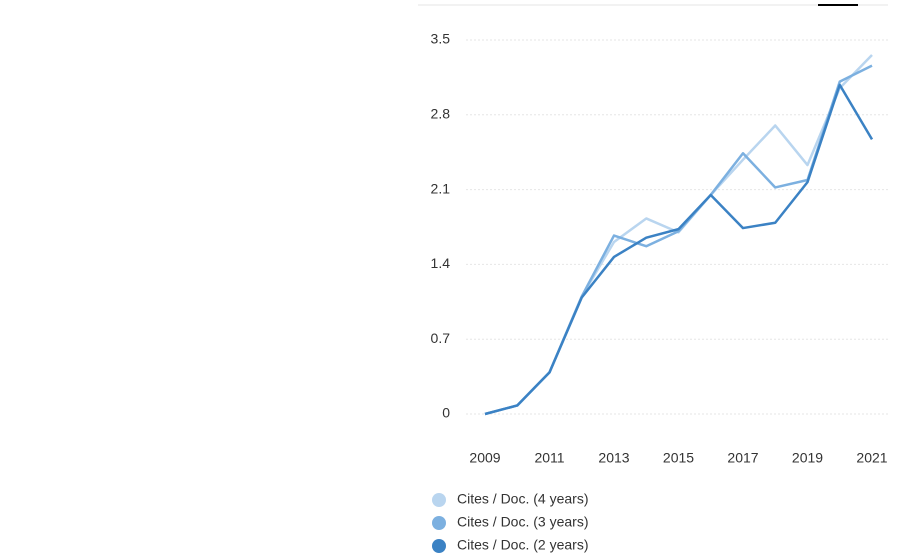 The width and height of the screenshot is (908, 556). I want to click on x-tick-label: 2015, so click(678, 458).